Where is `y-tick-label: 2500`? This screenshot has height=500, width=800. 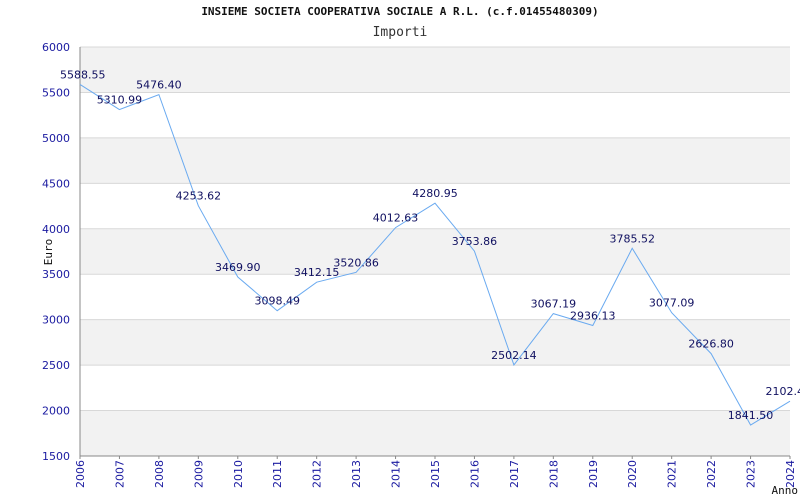 y-tick-label: 2500 is located at coordinates (56, 365).